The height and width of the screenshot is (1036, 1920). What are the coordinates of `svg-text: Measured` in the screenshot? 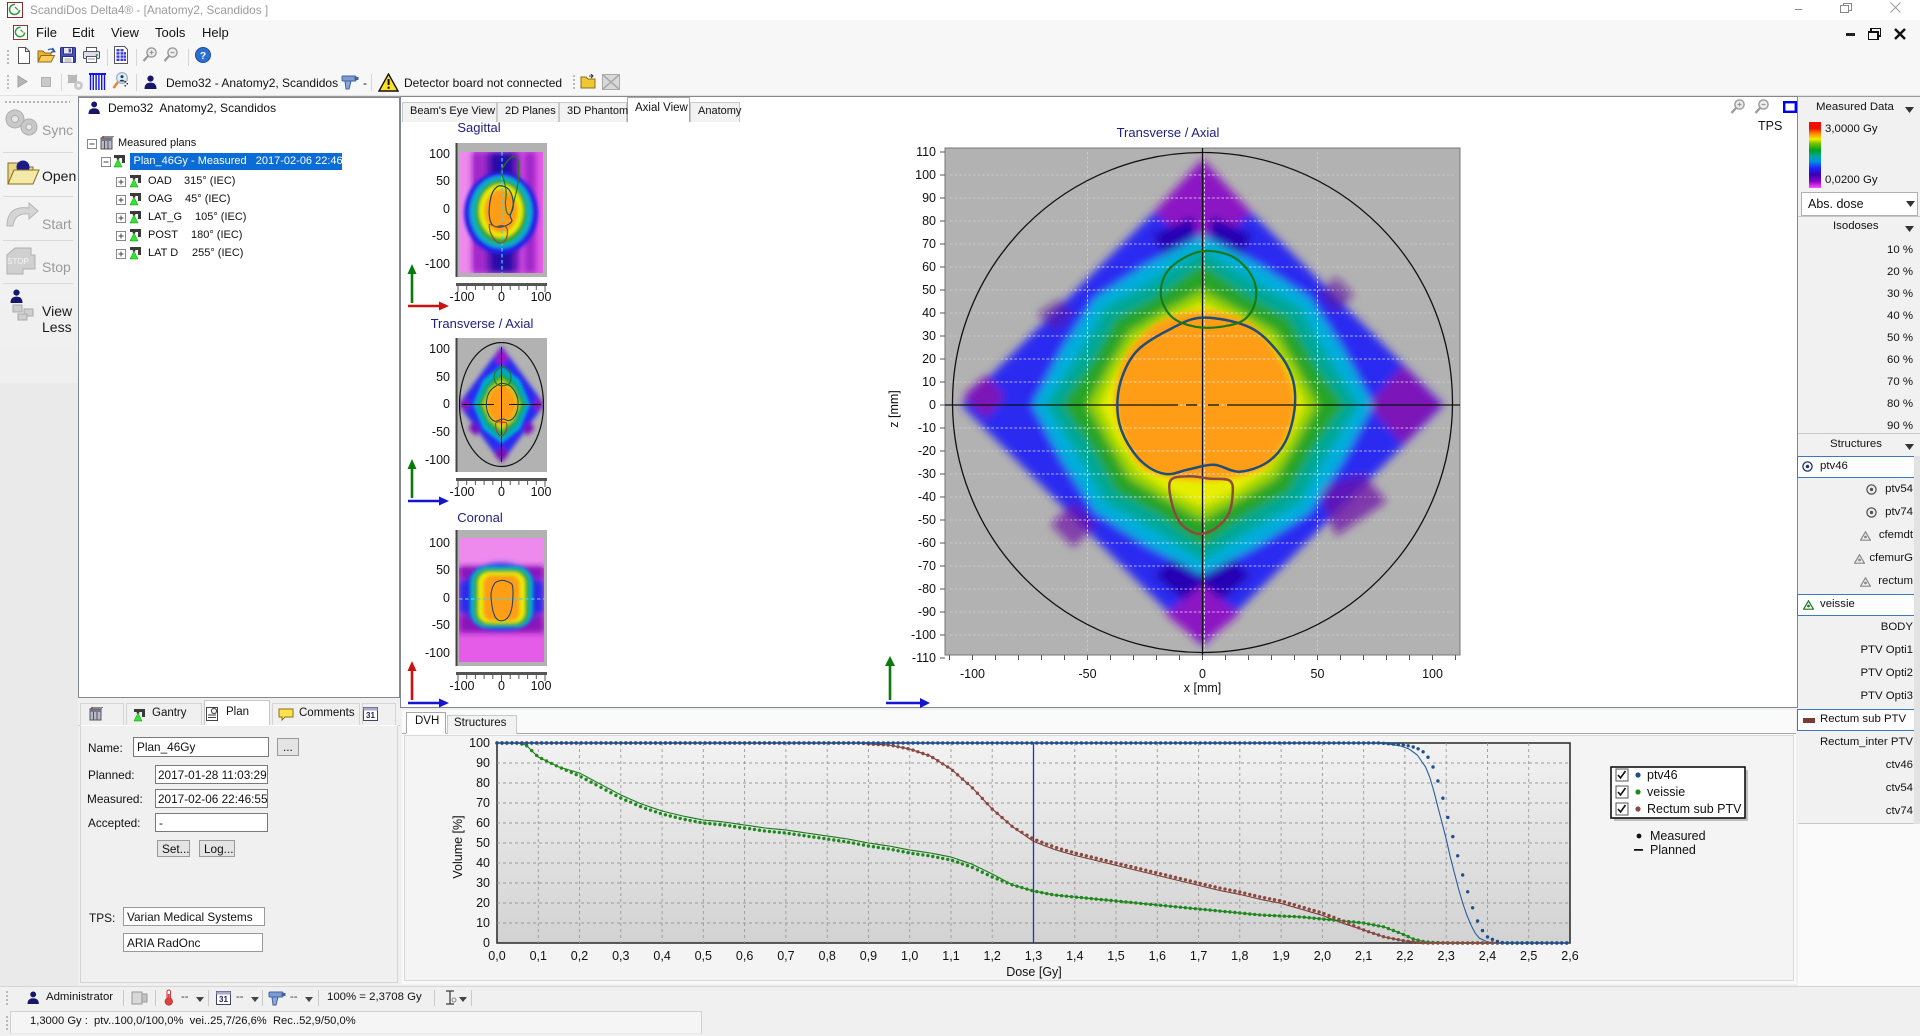 It's located at (1678, 836).